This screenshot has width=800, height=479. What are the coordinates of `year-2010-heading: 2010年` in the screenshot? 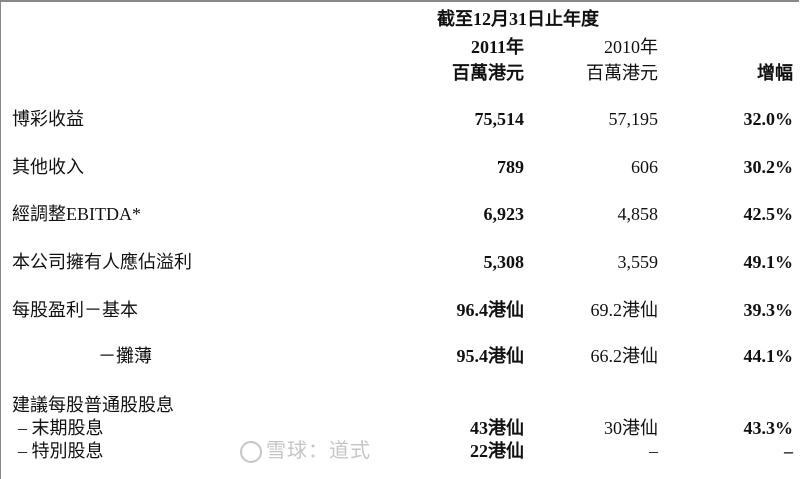 It's located at (631, 47).